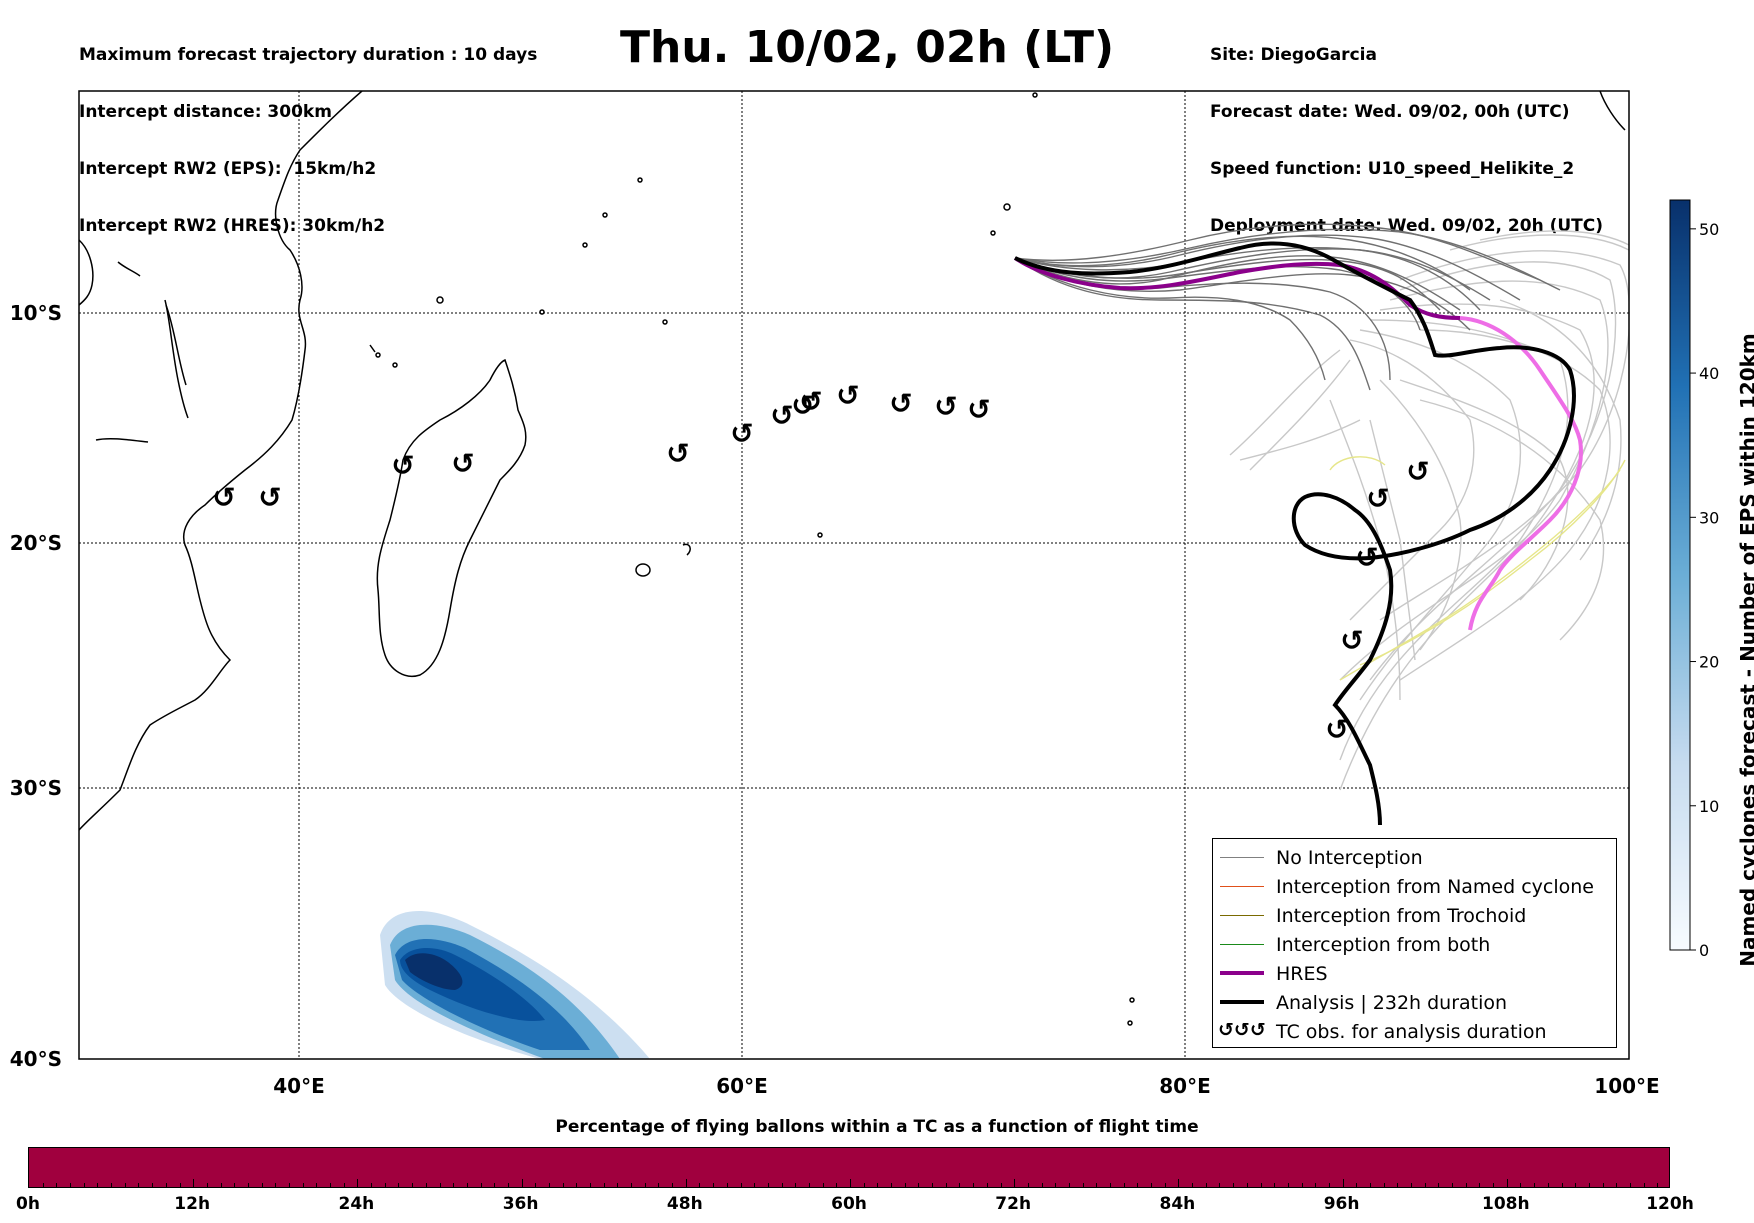 The width and height of the screenshot is (1754, 1223). Describe the element at coordinates (849, 1204) in the screenshot. I see `time-tick-label: 60h` at that location.